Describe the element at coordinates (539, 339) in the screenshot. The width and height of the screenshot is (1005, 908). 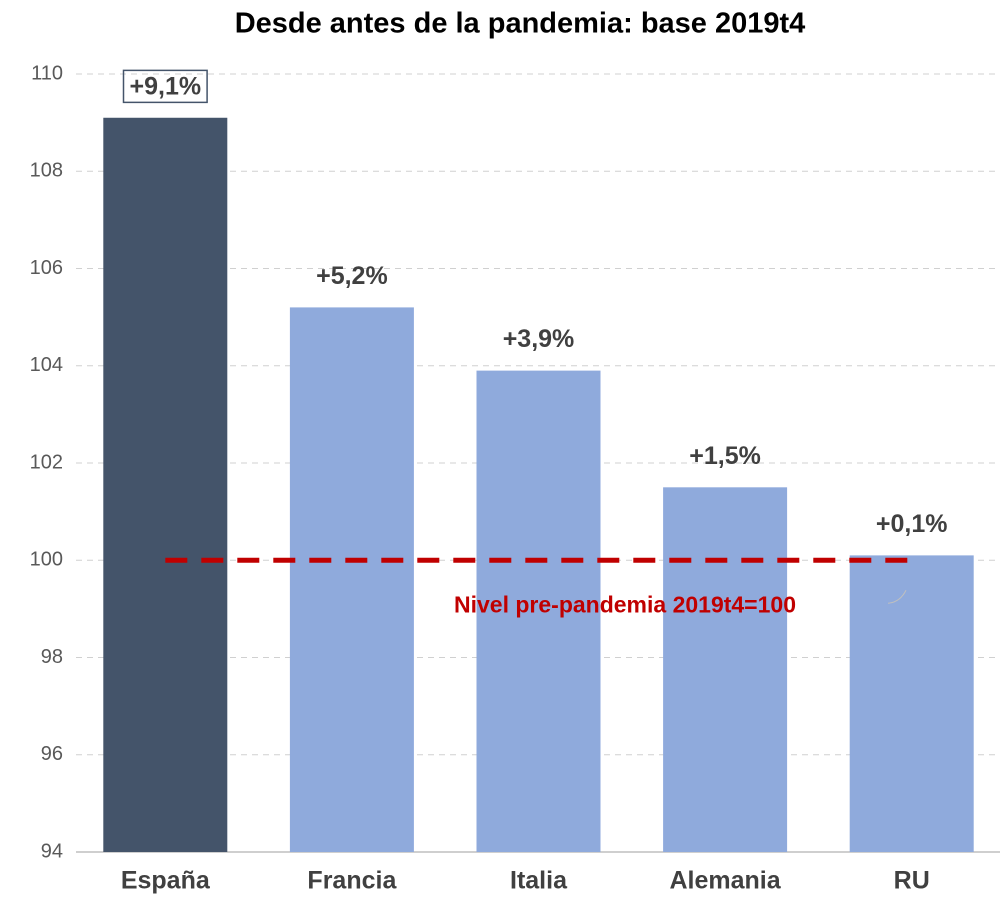
I see `data-label: +3,9%` at that location.